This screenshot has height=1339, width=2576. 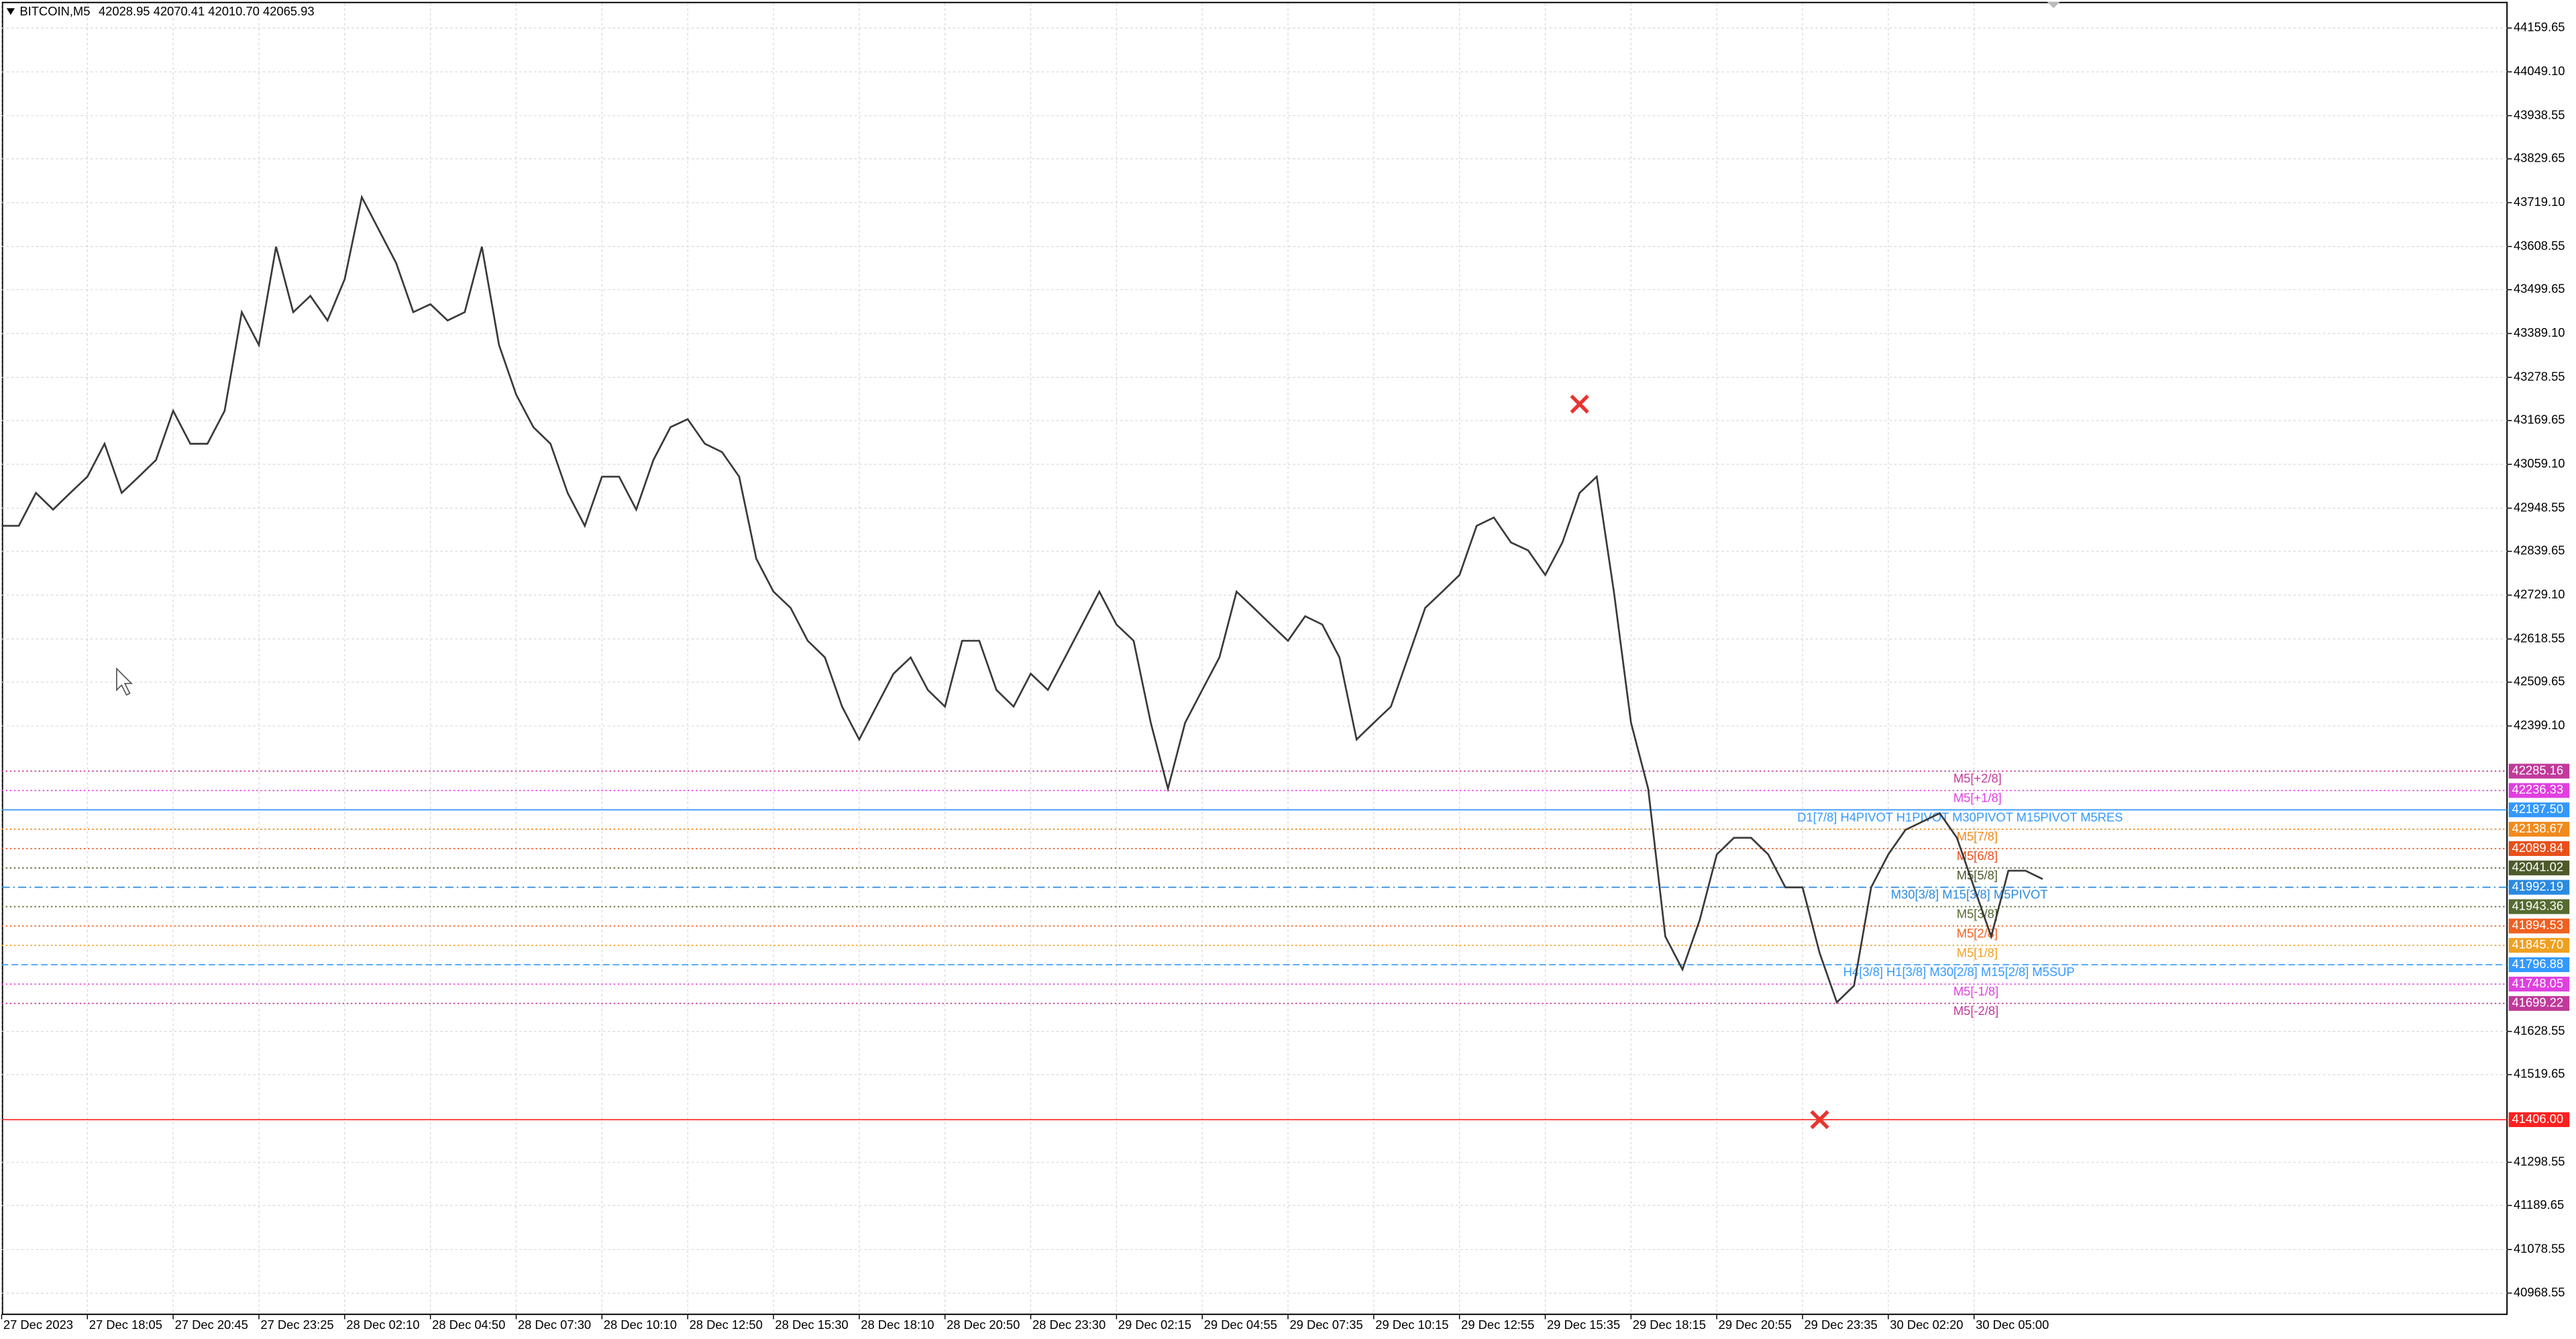 I want to click on y-tick-label: 43278.55, so click(x=2539, y=376).